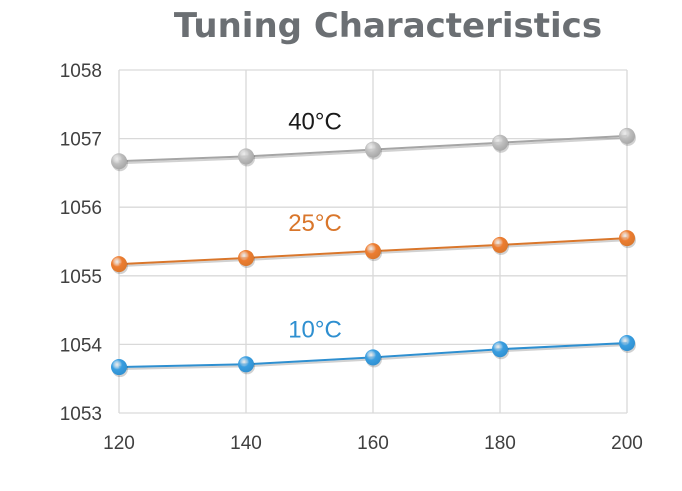 This screenshot has width=682, height=491. Describe the element at coordinates (81, 140) in the screenshot. I see `y-tick-label: 1057` at that location.